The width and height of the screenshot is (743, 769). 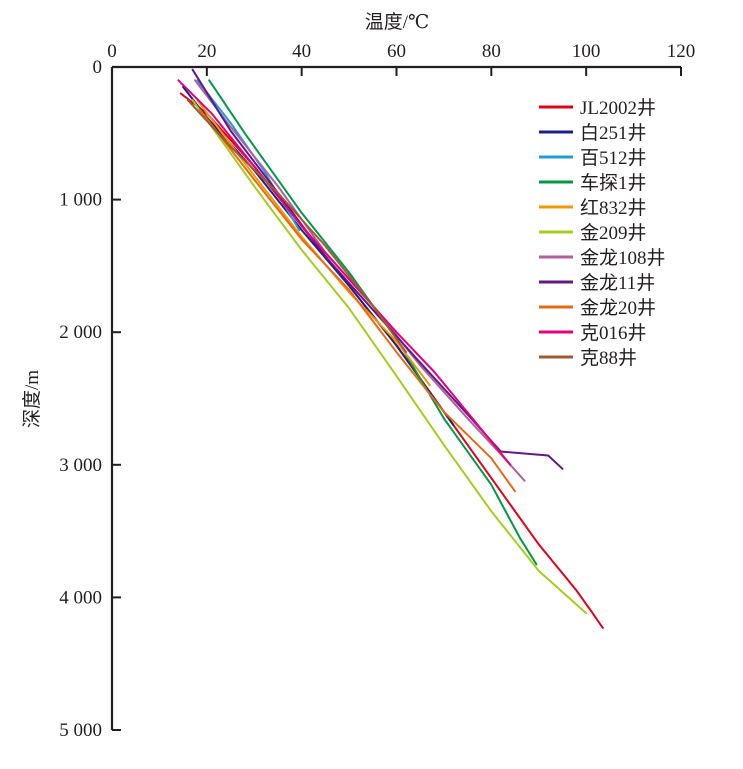 I want to click on y-tick-label: 1 000, so click(x=80, y=200).